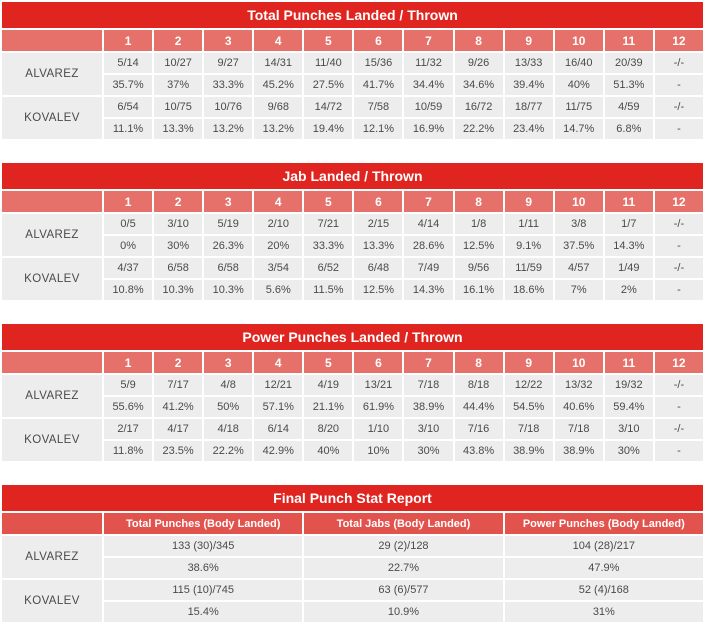 Image resolution: width=705 pixels, height=624 pixels. What do you see at coordinates (228, 85) in the screenshot?
I see `percentage-cell: 33.3%` at bounding box center [228, 85].